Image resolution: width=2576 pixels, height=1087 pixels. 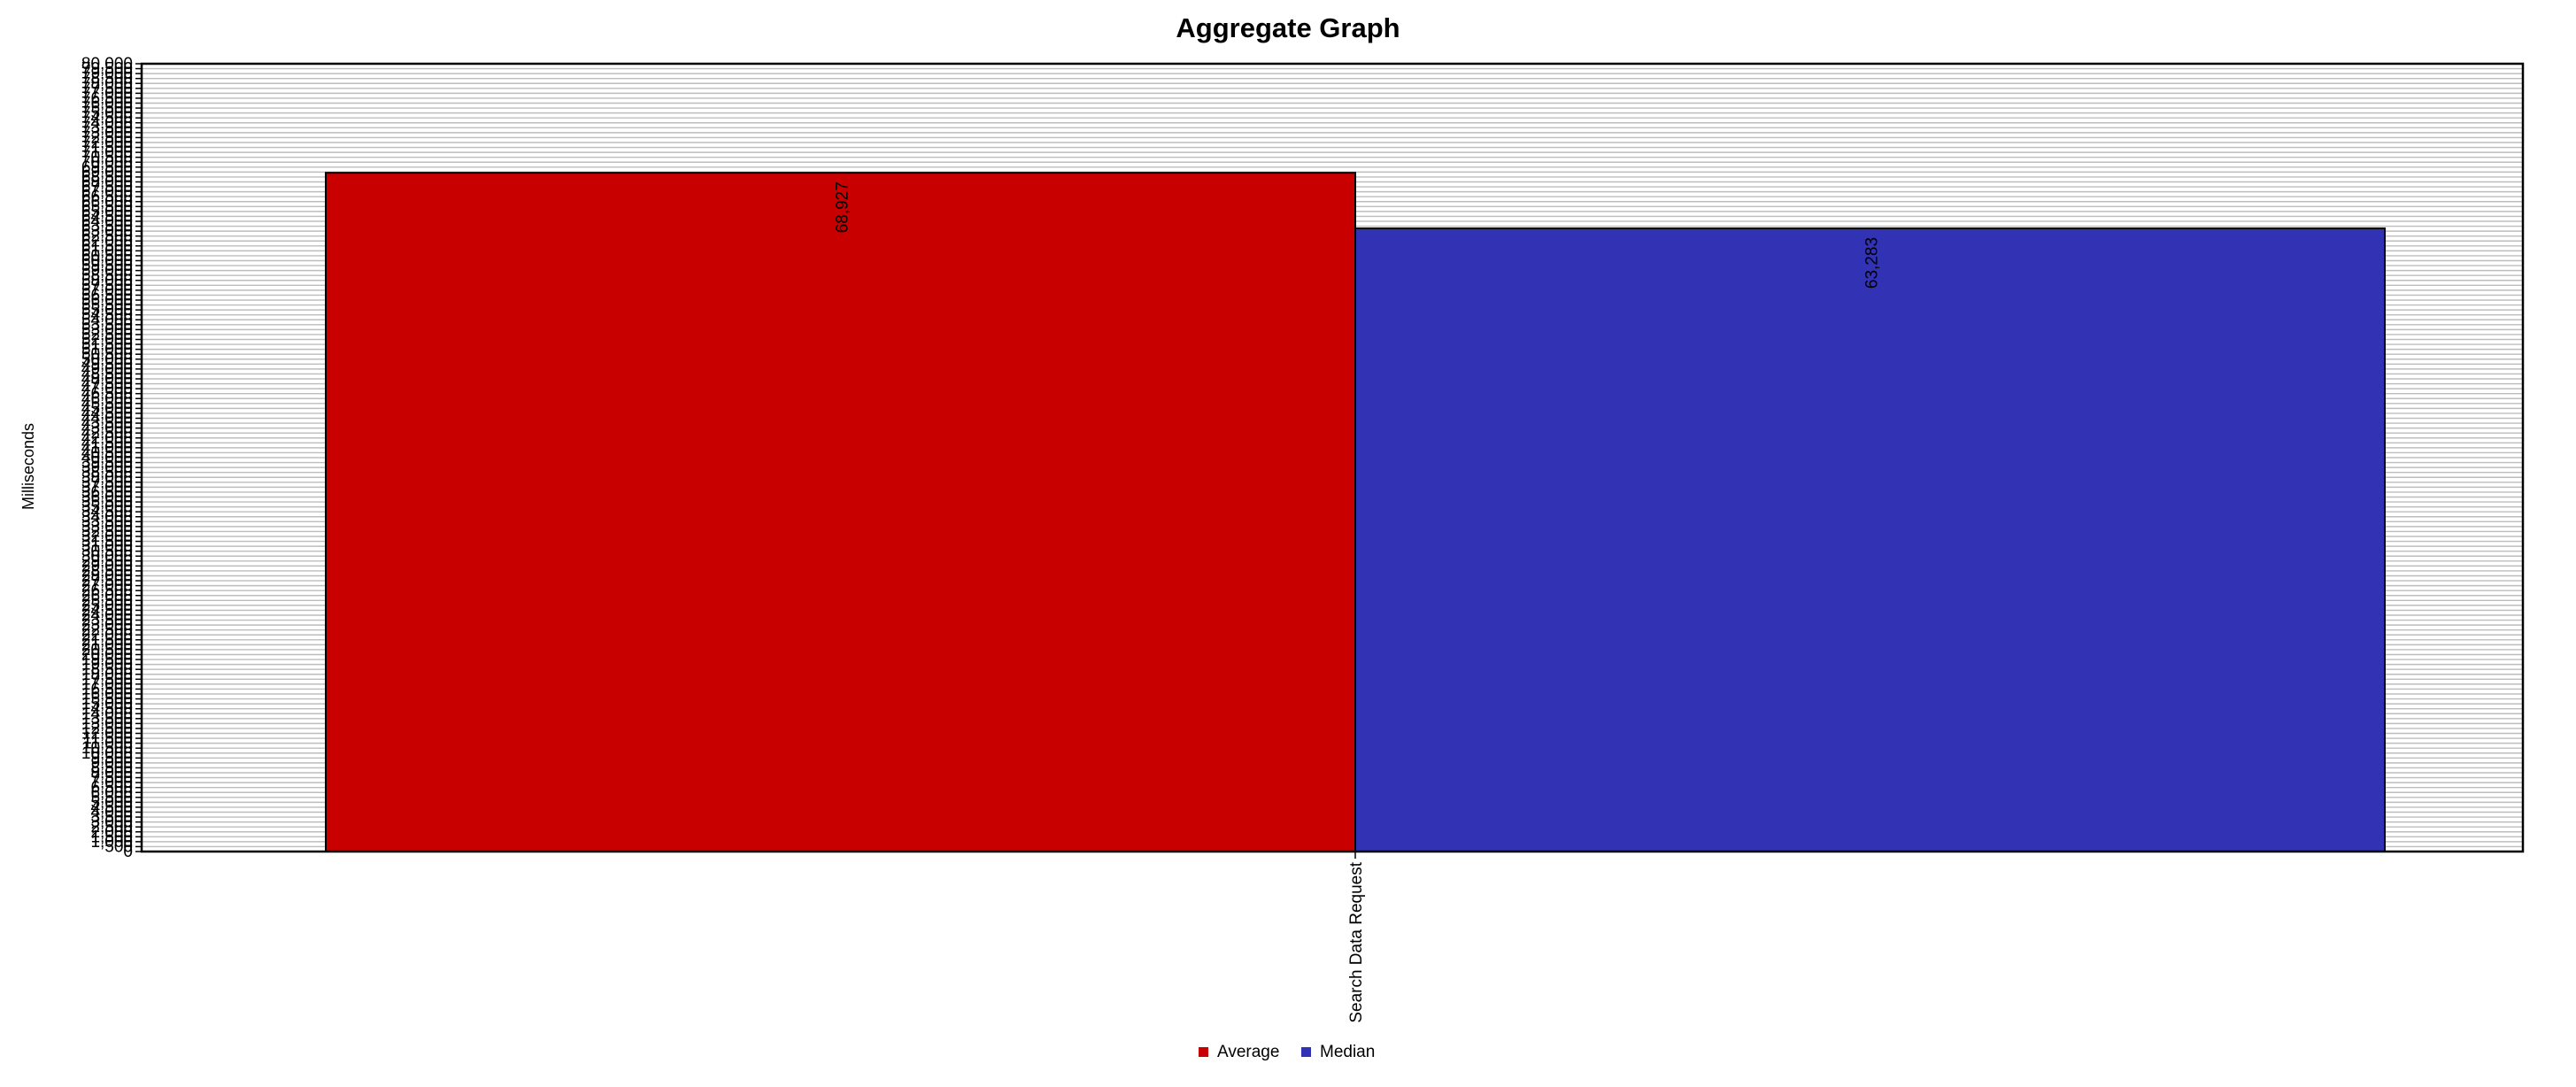 I want to click on y-tick-label: 44,500, so click(x=107, y=414).